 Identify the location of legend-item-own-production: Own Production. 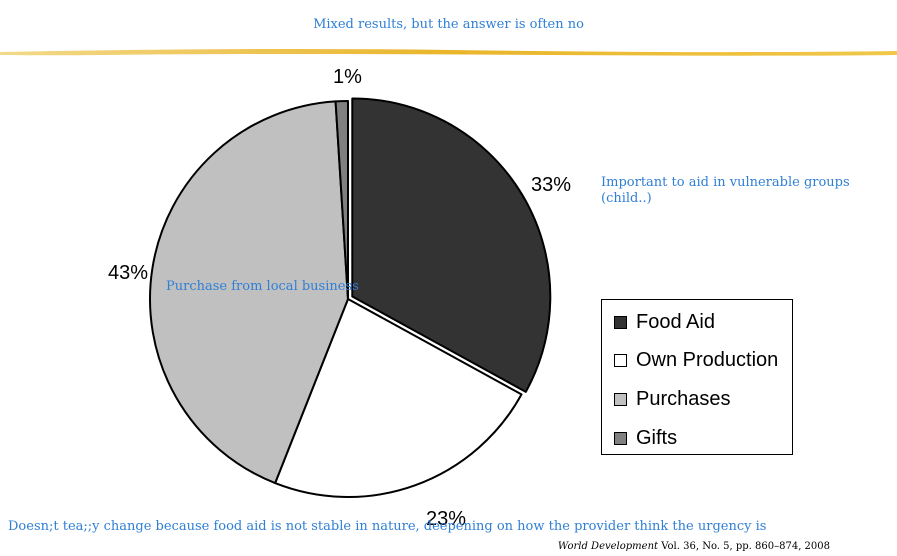
(696, 360).